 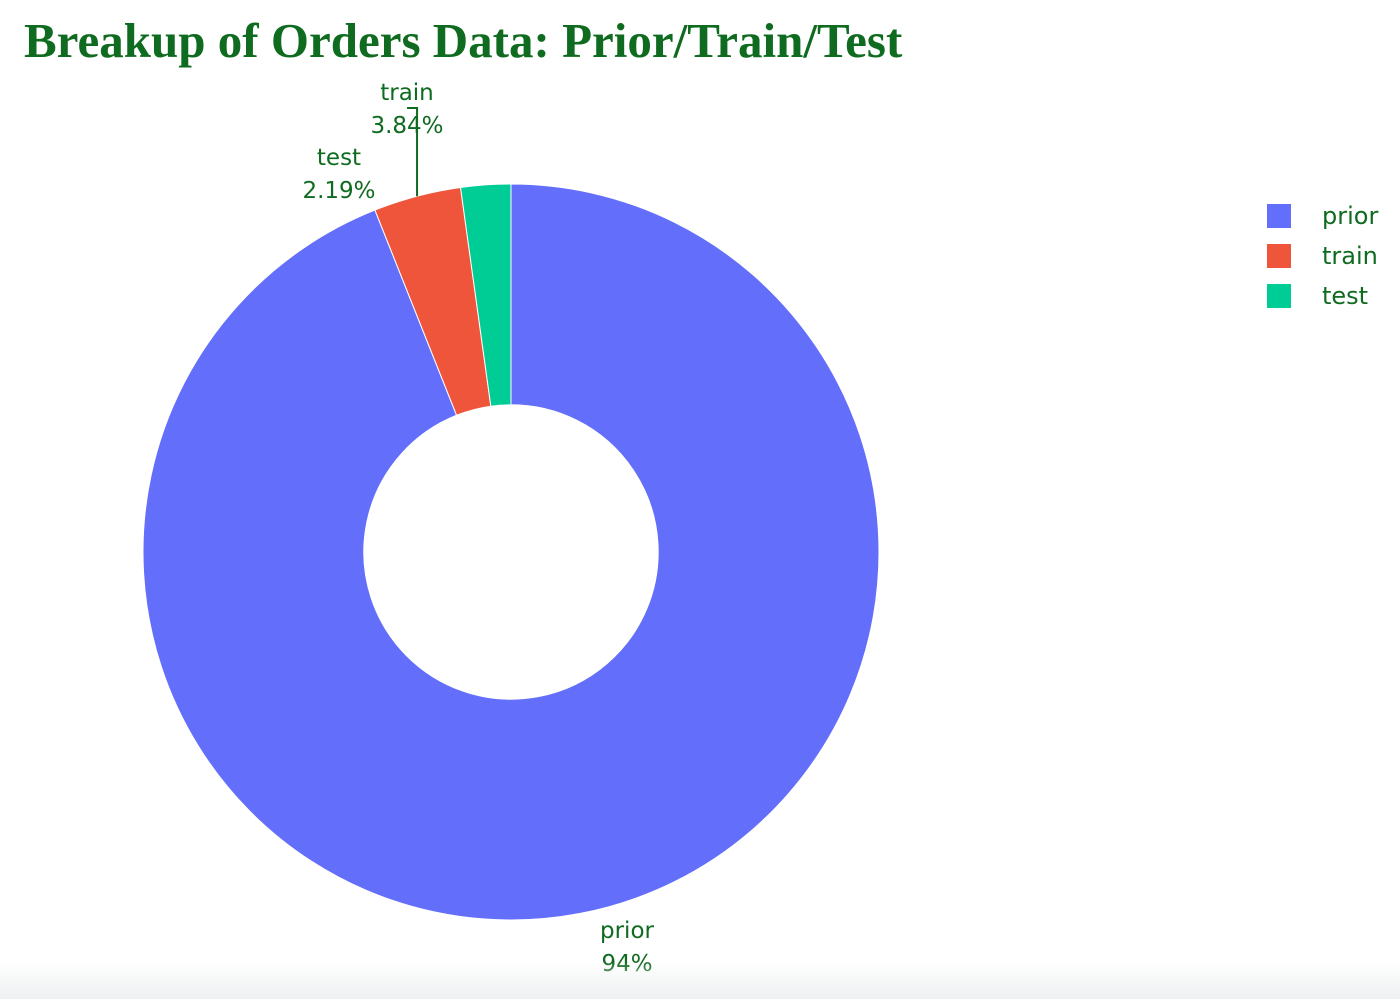 What do you see at coordinates (1279, 216) in the screenshot?
I see `legend-swatch-prior` at bounding box center [1279, 216].